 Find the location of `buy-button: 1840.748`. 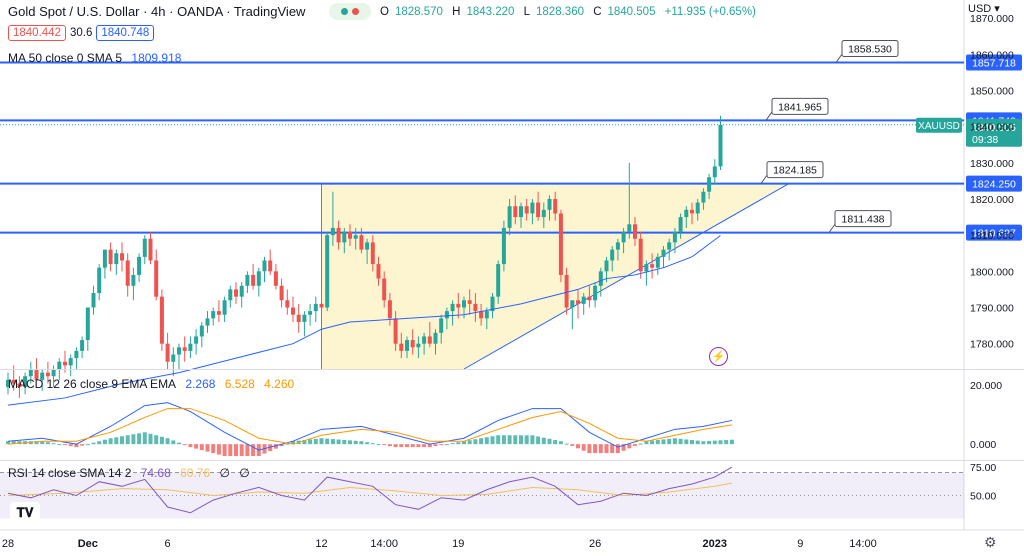

buy-button: 1840.748 is located at coordinates (125, 33).